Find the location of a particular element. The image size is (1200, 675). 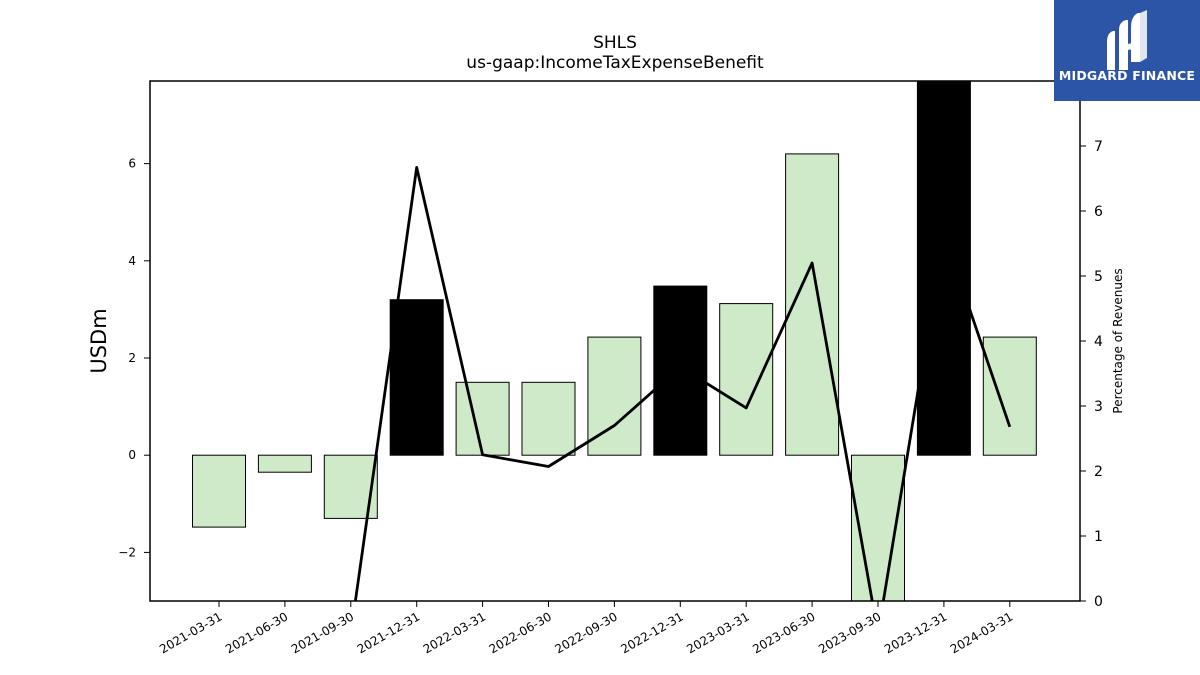

y-tick-label: 4 is located at coordinates (132, 261).